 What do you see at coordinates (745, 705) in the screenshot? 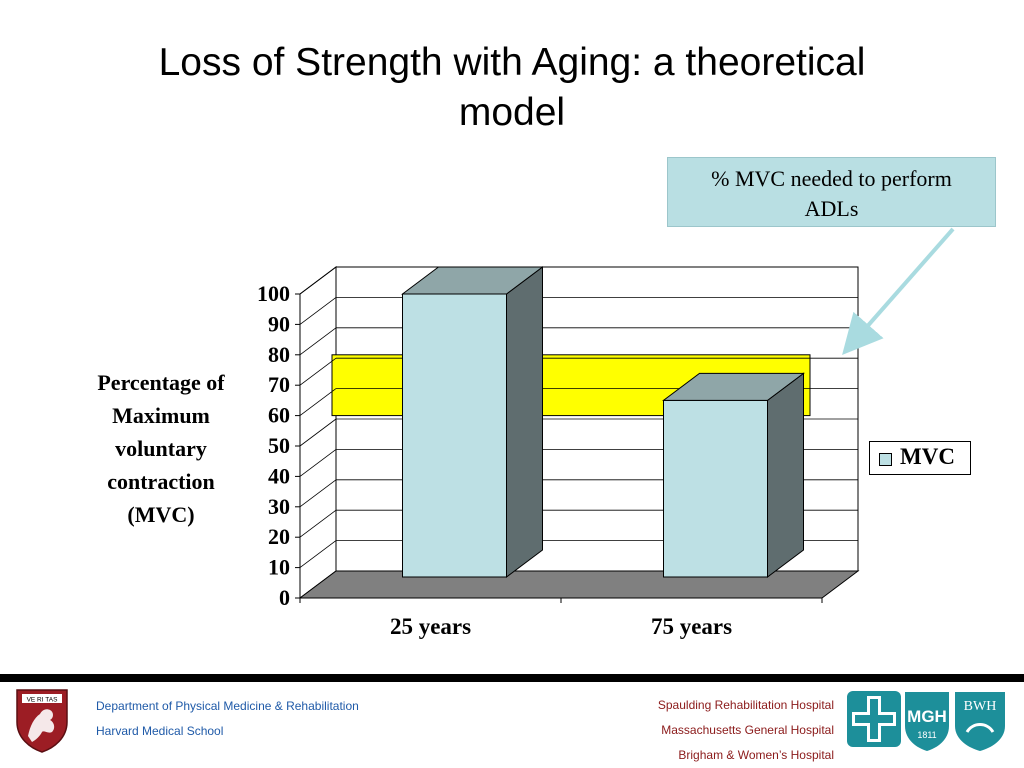
I see `footer-hospital-1: Spaulding Rehabilitation Hospital` at bounding box center [745, 705].